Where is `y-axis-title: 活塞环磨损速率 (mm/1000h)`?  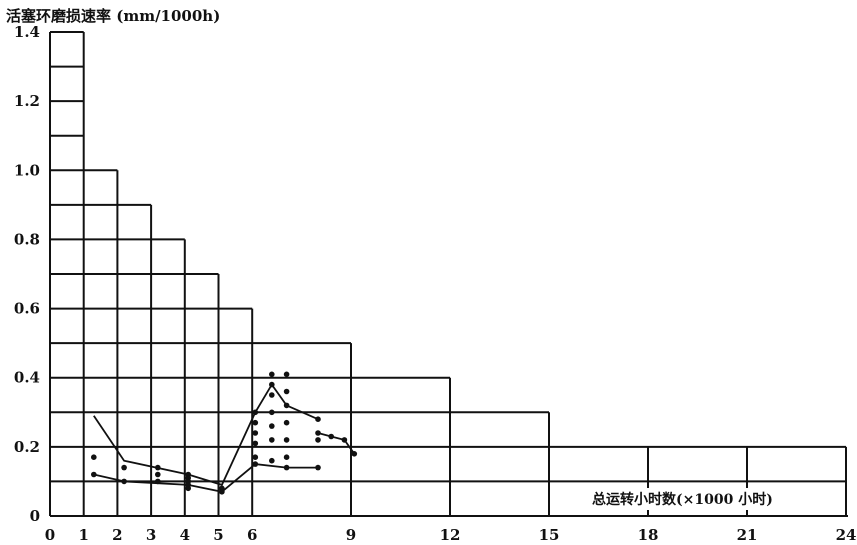
y-axis-title: 活塞环磨损速率 (mm/1000h) is located at coordinates (113, 16).